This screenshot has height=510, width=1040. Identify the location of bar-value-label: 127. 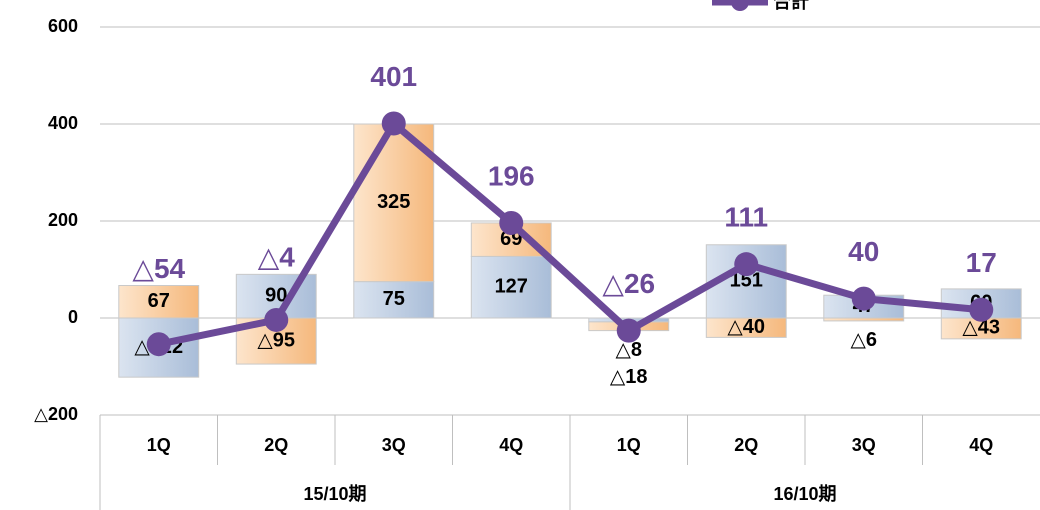
(511, 286).